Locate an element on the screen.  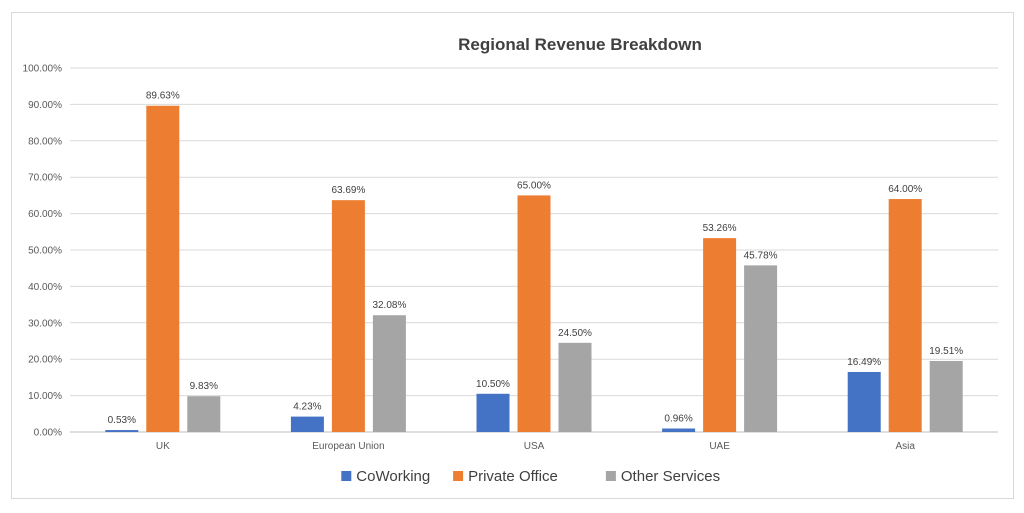
data-label: 32.08% is located at coordinates (389, 305).